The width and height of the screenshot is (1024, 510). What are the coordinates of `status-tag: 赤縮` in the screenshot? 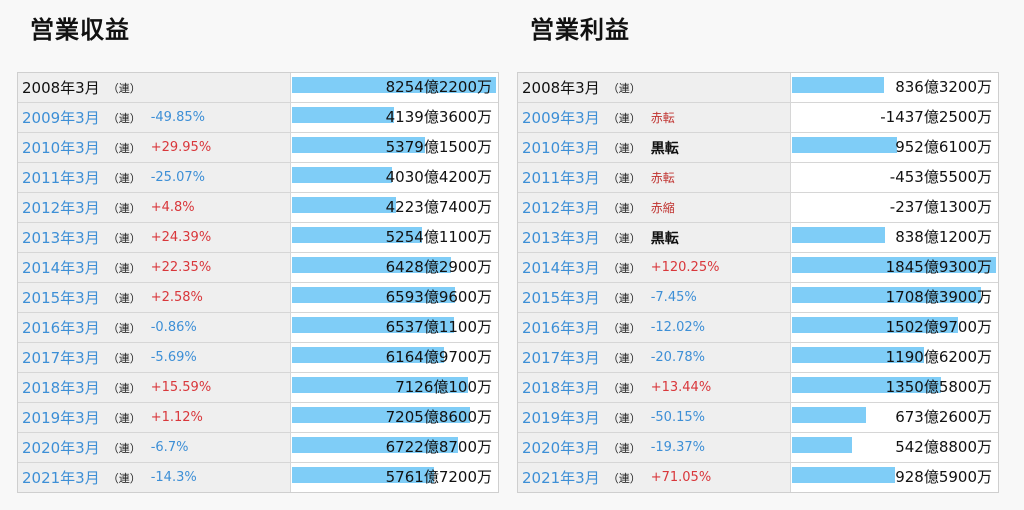 It's located at (662, 208).